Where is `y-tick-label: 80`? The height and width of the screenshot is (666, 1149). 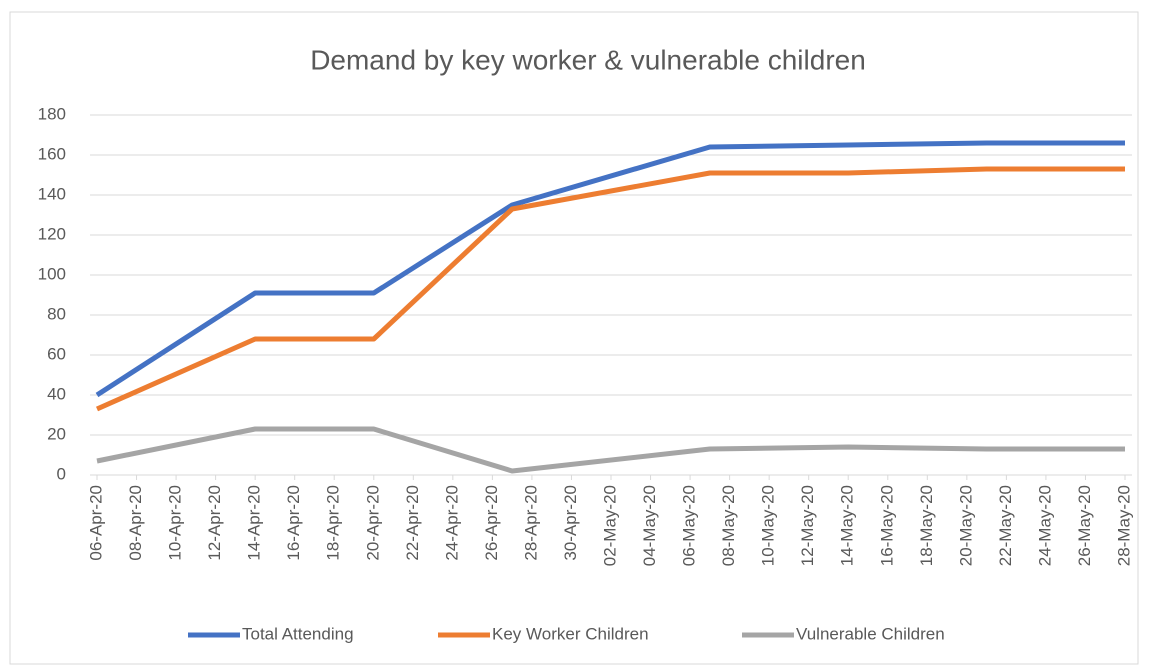
y-tick-label: 80 is located at coordinates (56, 313).